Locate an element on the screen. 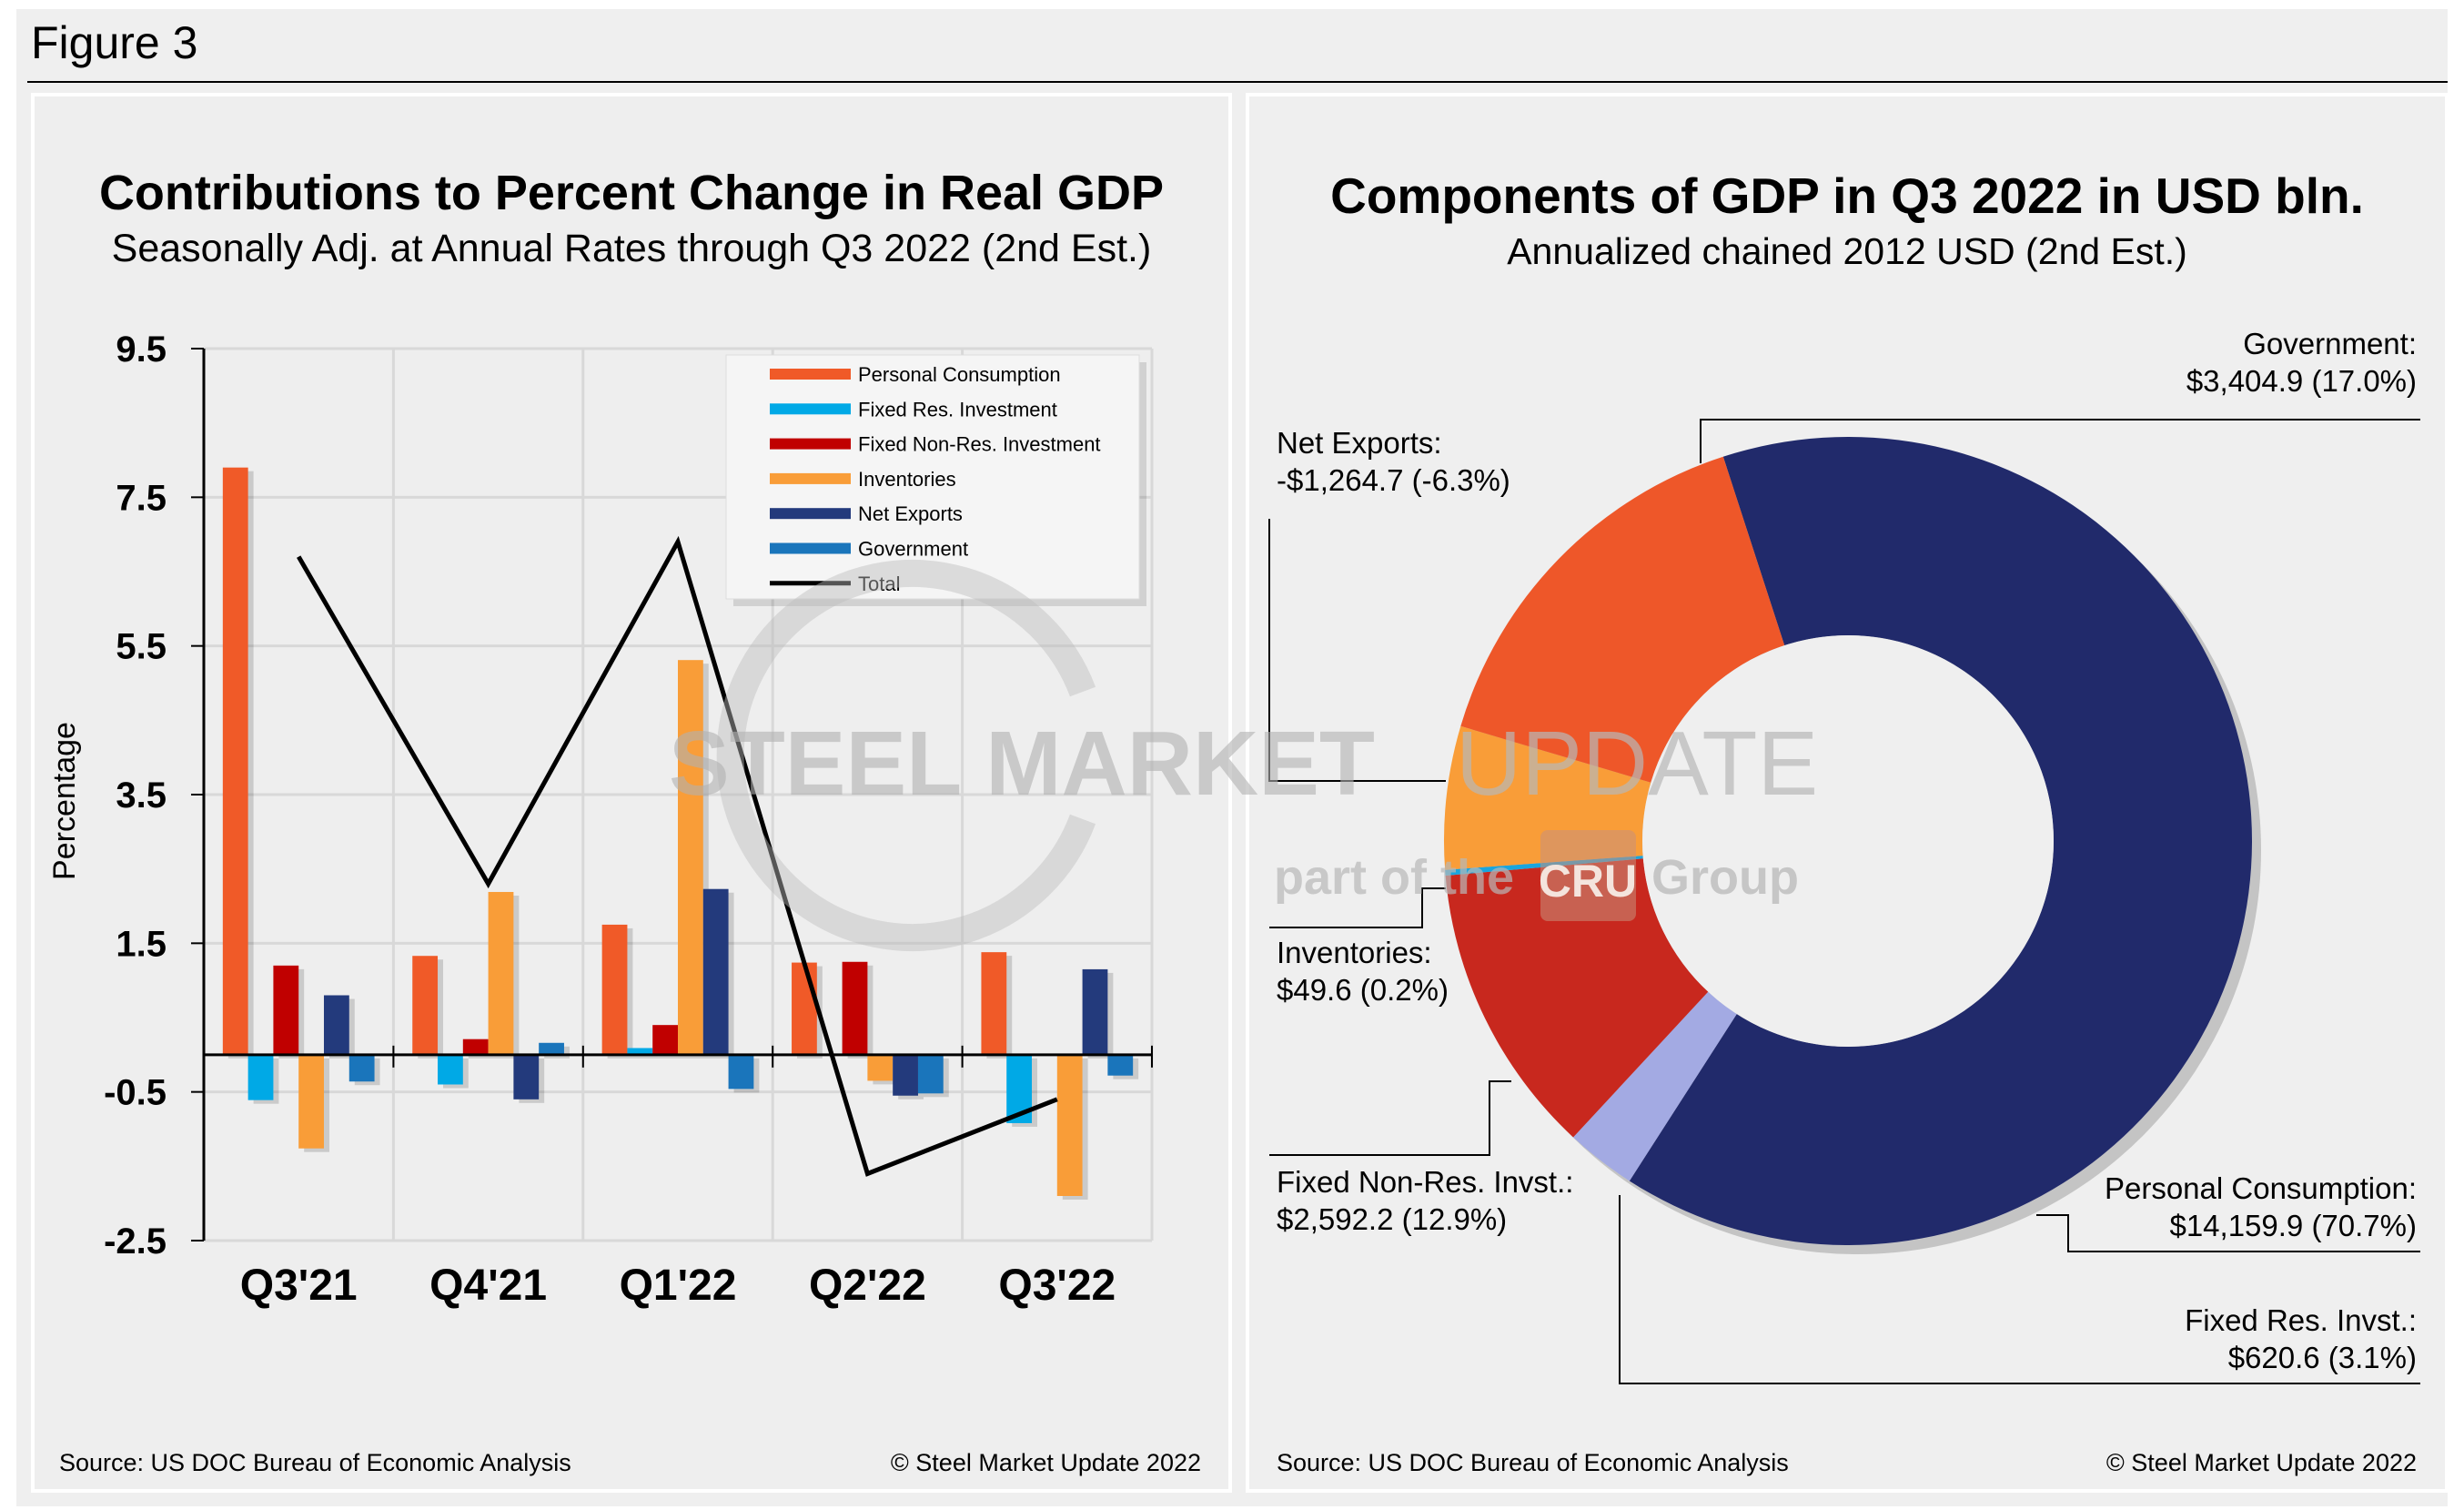 Image resolution: width=2464 pixels, height=1510 pixels. y-tick-label: 5.5 is located at coordinates (141, 647).